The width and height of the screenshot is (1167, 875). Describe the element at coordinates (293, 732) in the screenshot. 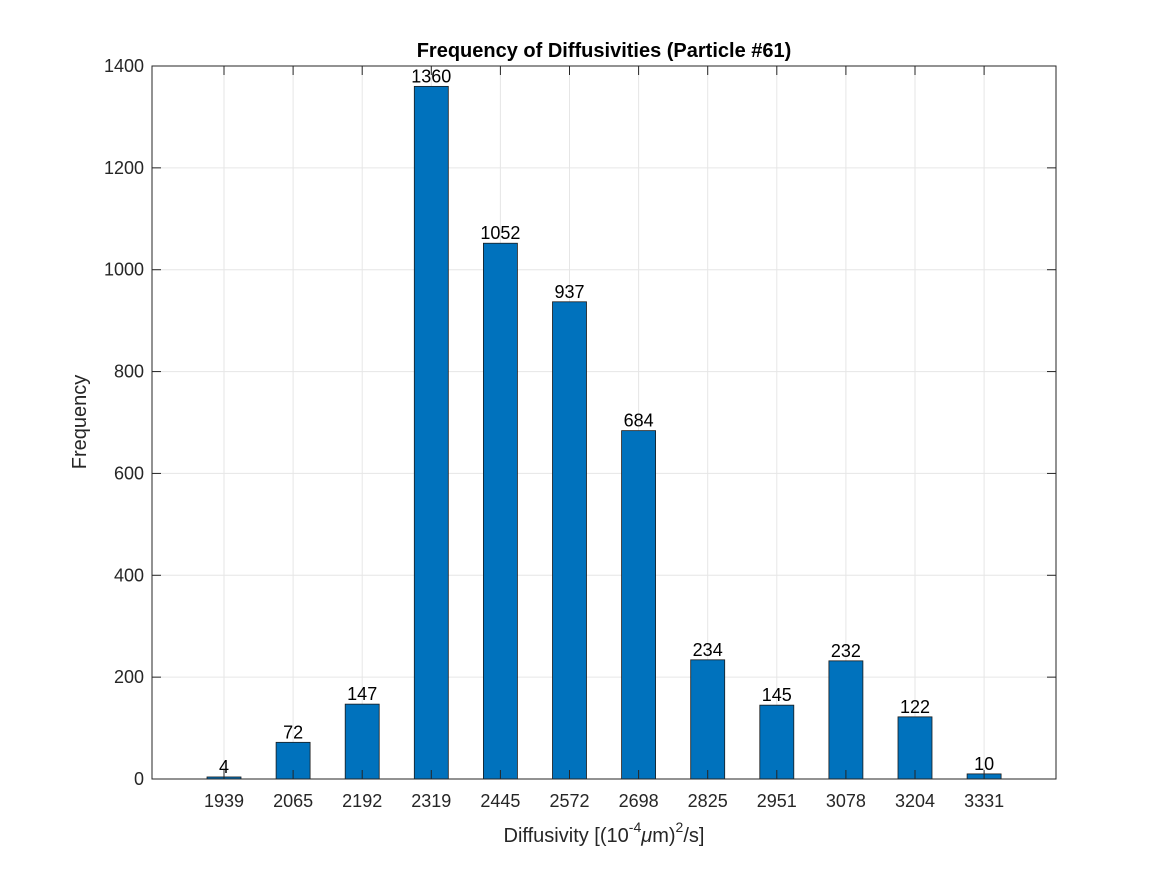

I see `bar-value-label: 72` at that location.